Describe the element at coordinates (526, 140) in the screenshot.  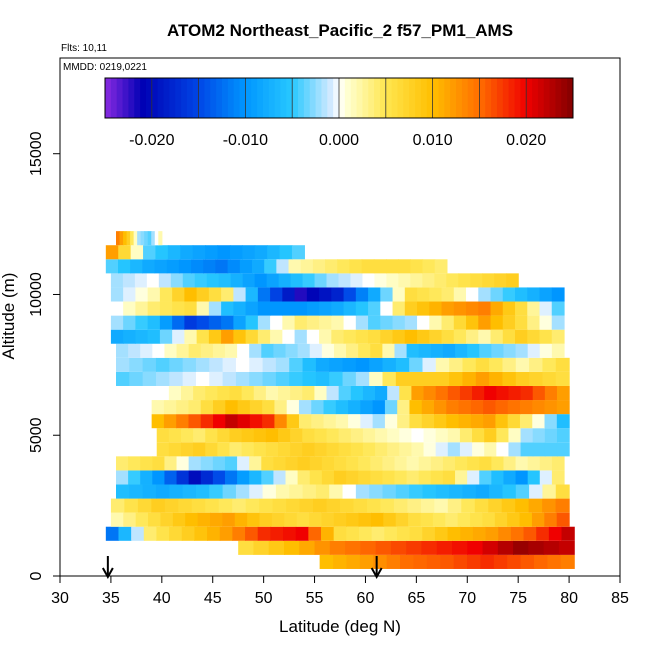
I see `colorbar-tick-label-4: 0.020` at that location.